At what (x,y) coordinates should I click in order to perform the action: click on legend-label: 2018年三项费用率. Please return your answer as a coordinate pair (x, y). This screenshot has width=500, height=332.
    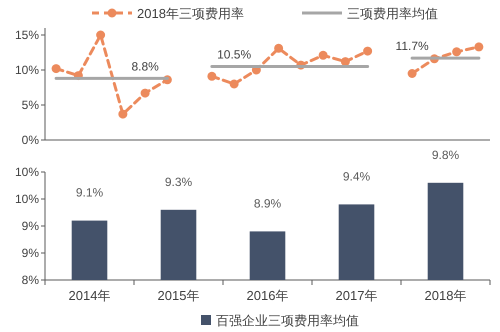
    Looking at the image, I should click on (190, 13).